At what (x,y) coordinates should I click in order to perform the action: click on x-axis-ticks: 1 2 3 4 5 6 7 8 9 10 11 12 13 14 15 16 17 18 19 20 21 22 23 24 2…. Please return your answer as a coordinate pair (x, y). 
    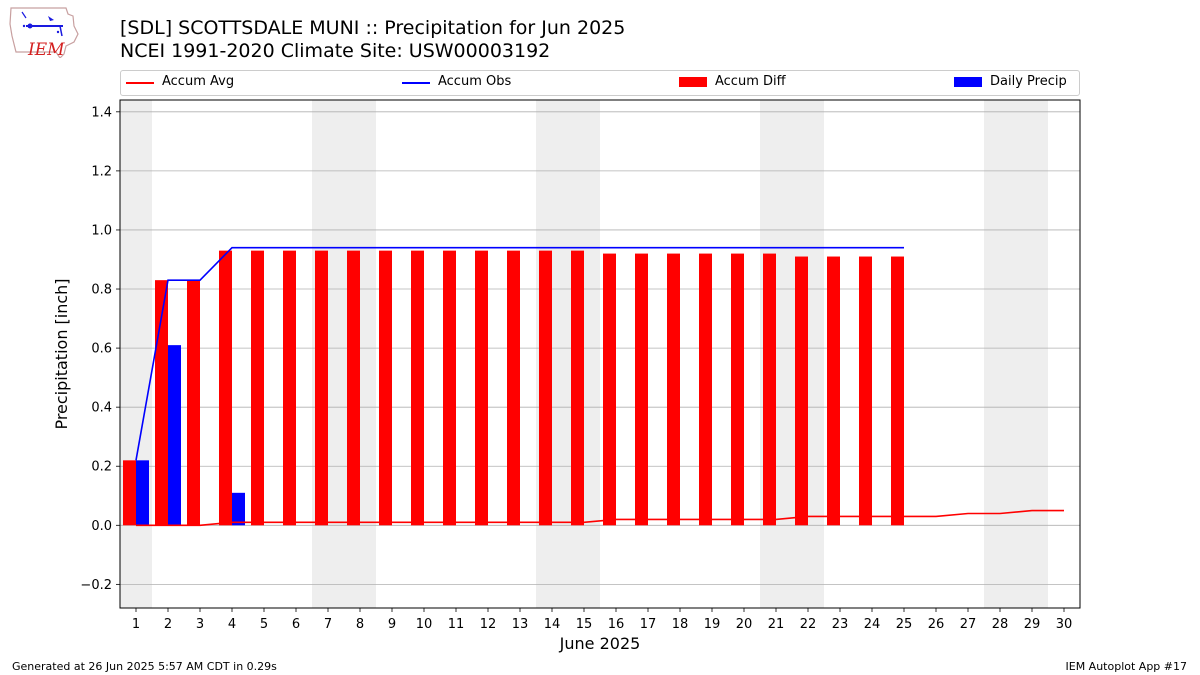
    Looking at the image, I should click on (602, 620).